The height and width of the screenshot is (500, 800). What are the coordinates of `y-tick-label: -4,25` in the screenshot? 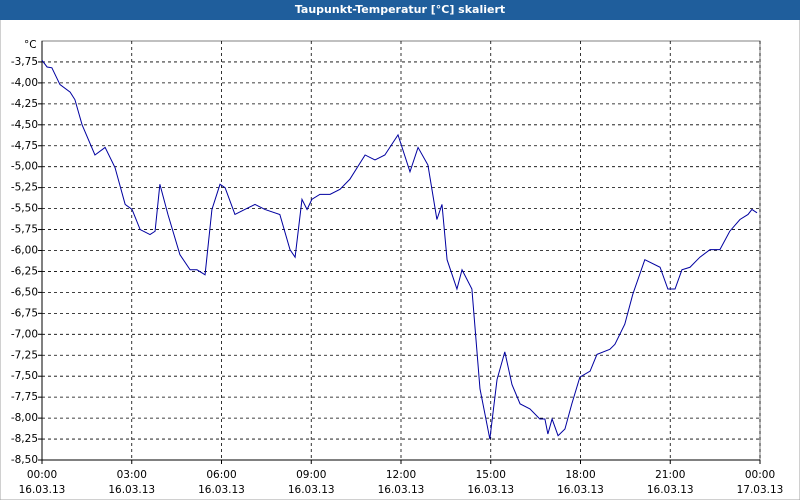 It's located at (24, 104).